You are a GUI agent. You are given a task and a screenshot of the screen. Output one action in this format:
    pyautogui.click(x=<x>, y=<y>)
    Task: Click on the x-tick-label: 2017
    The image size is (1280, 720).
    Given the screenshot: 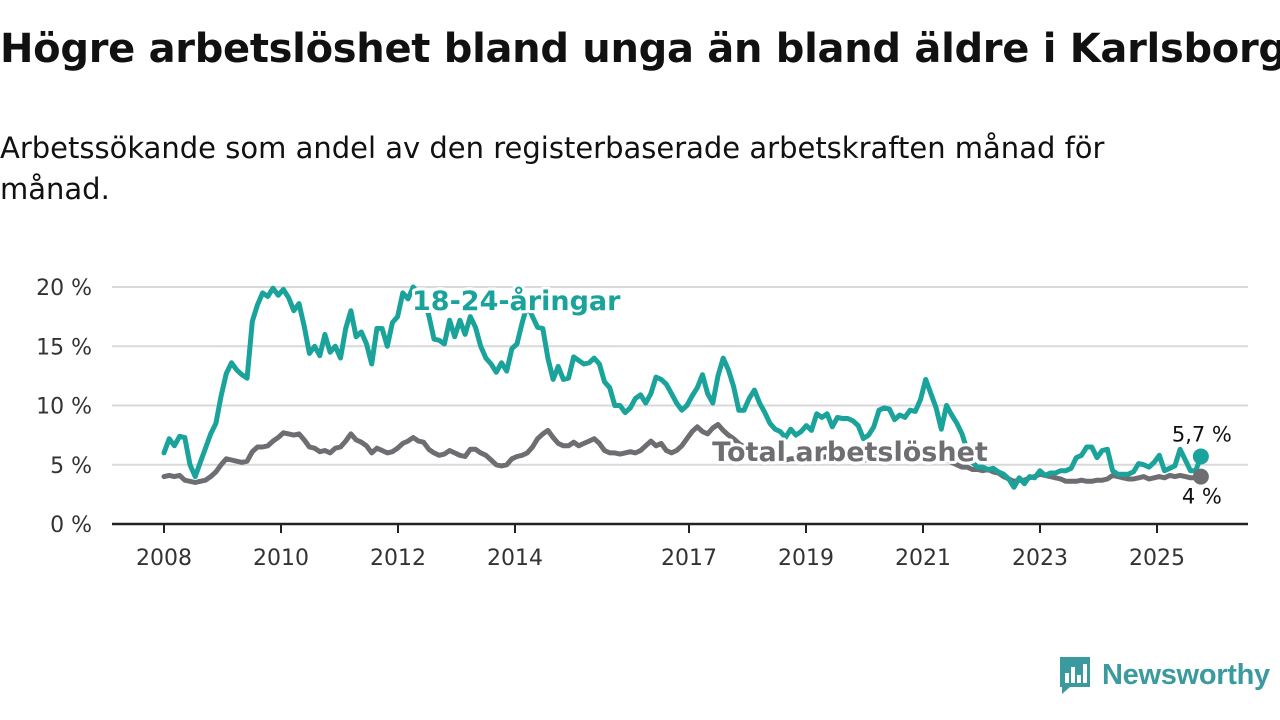 What is the action you would take?
    pyautogui.click(x=689, y=558)
    